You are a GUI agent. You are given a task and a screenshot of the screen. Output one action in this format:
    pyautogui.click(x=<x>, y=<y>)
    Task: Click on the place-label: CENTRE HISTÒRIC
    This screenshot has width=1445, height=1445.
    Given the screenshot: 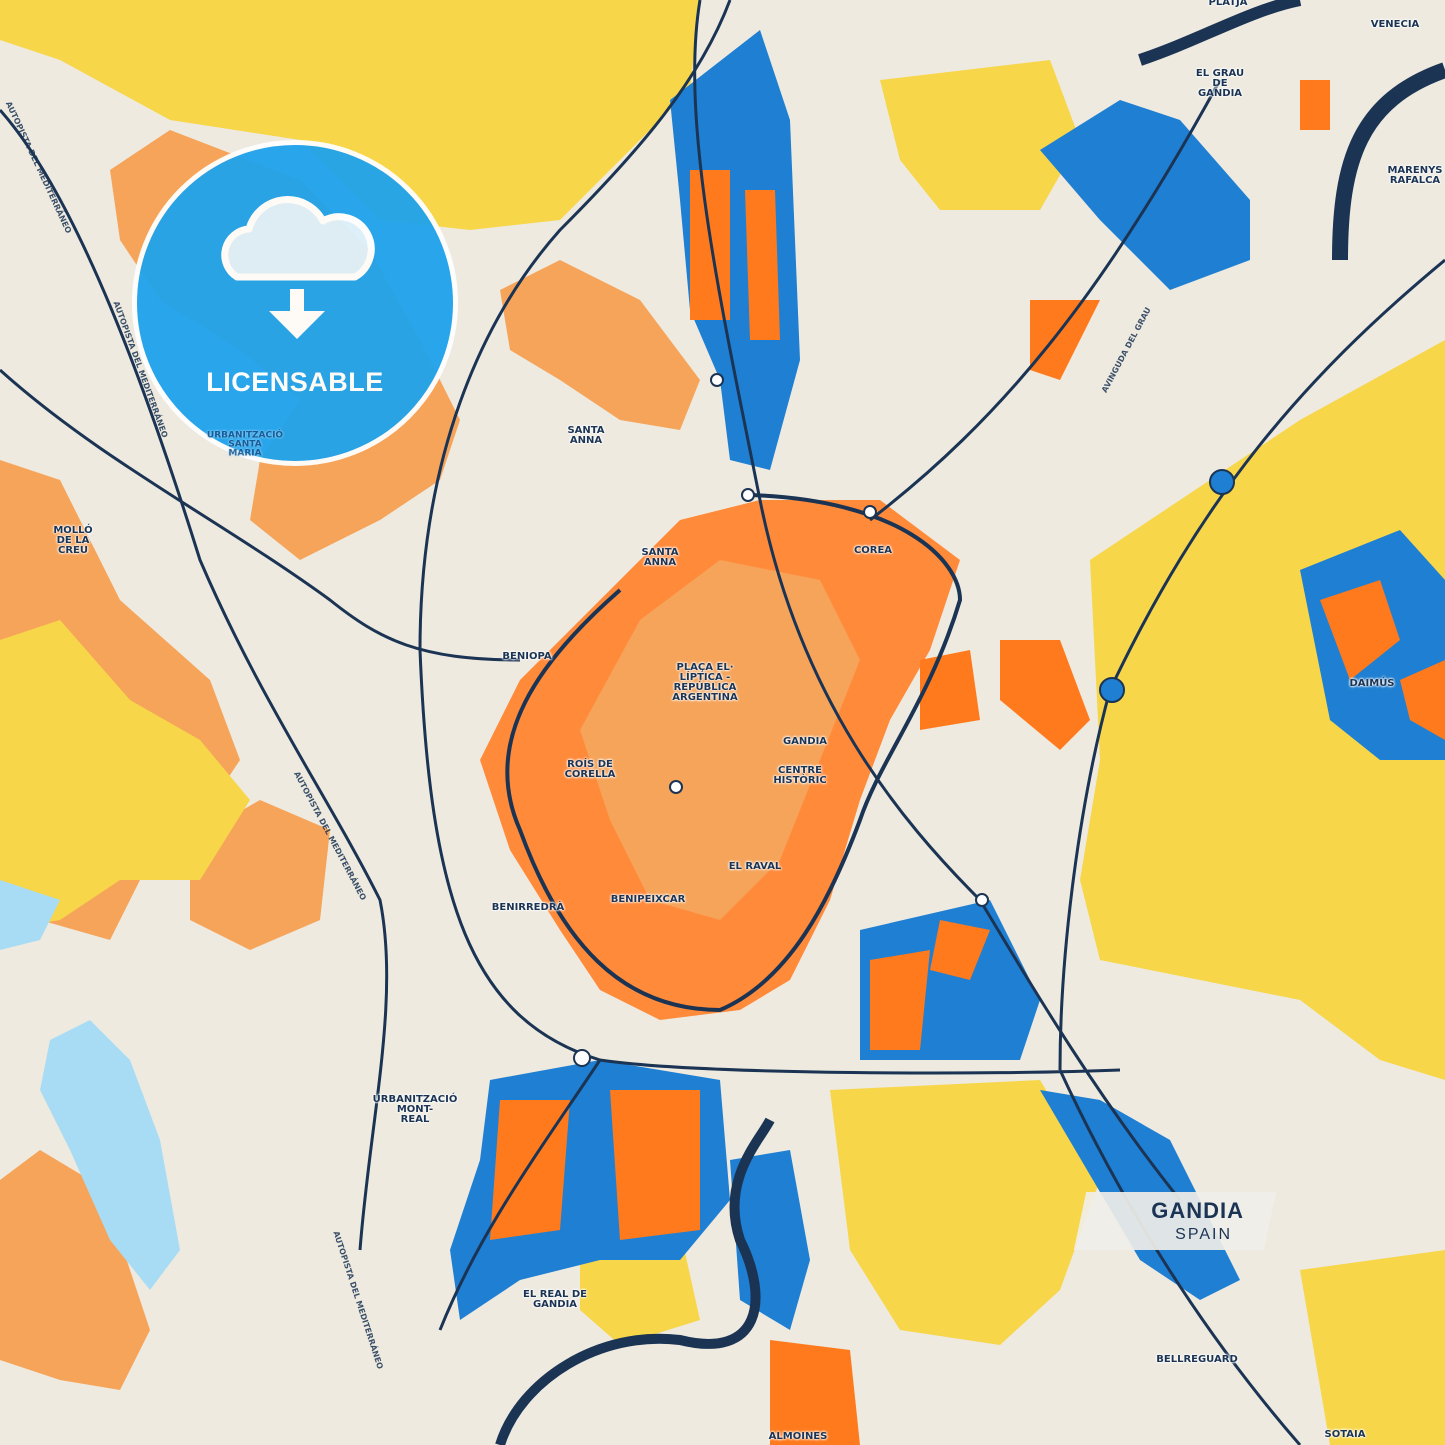 What is the action you would take?
    pyautogui.click(x=800, y=775)
    